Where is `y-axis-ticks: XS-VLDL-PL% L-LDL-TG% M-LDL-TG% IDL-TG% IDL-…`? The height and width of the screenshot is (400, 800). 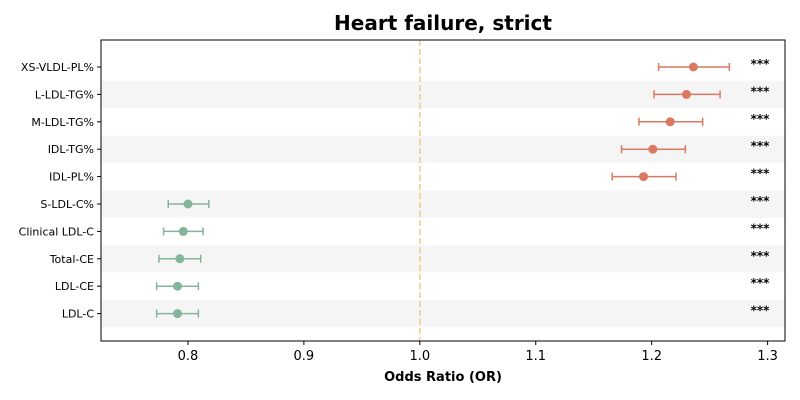
y-axis-ticks: XS-VLDL-PL% L-LDL-TG% M-LDL-TG% IDL-TG% IDL-… is located at coordinates (60, 191).